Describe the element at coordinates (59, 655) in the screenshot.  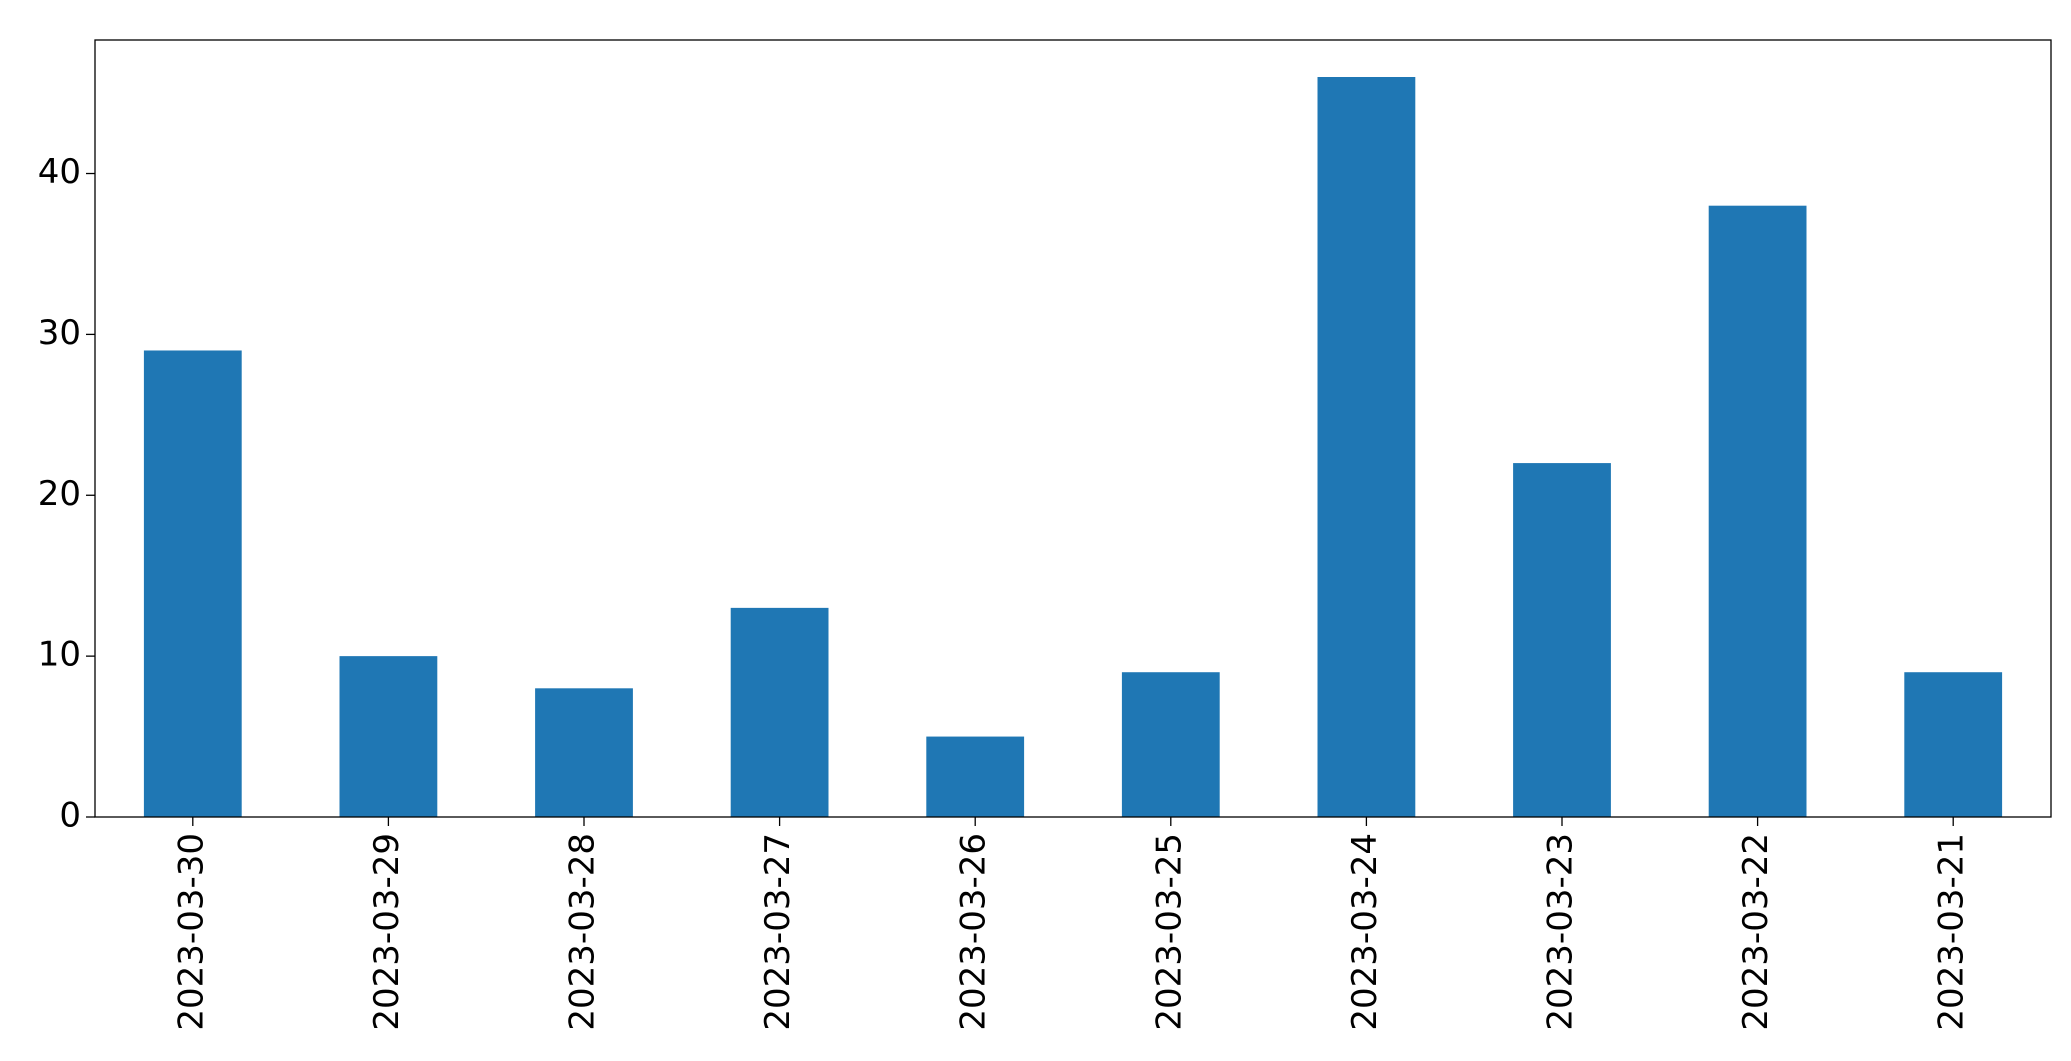
I see `y-tick-label: 10` at that location.